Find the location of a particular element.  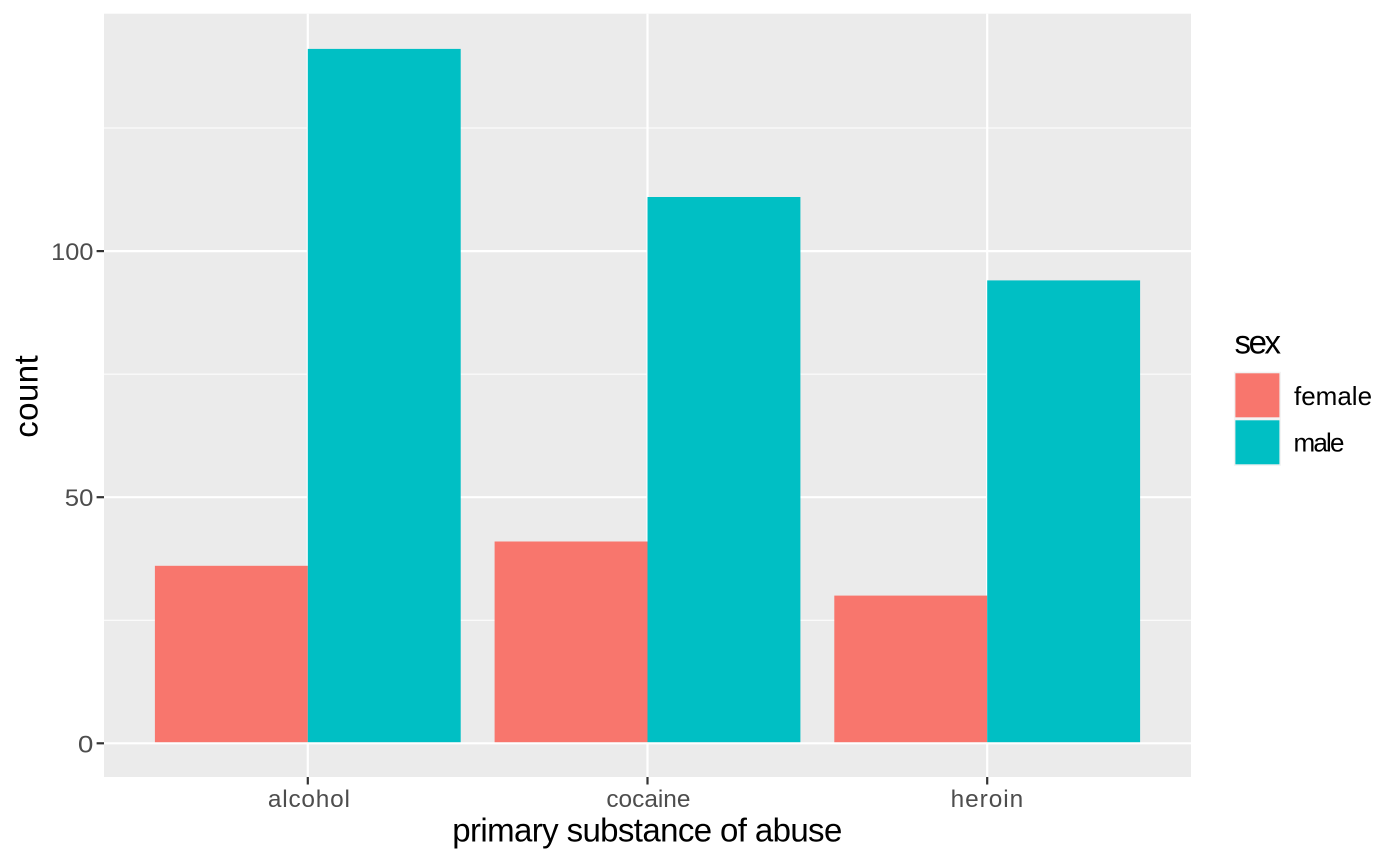

svg-text: 0 is located at coordinates (86, 744).